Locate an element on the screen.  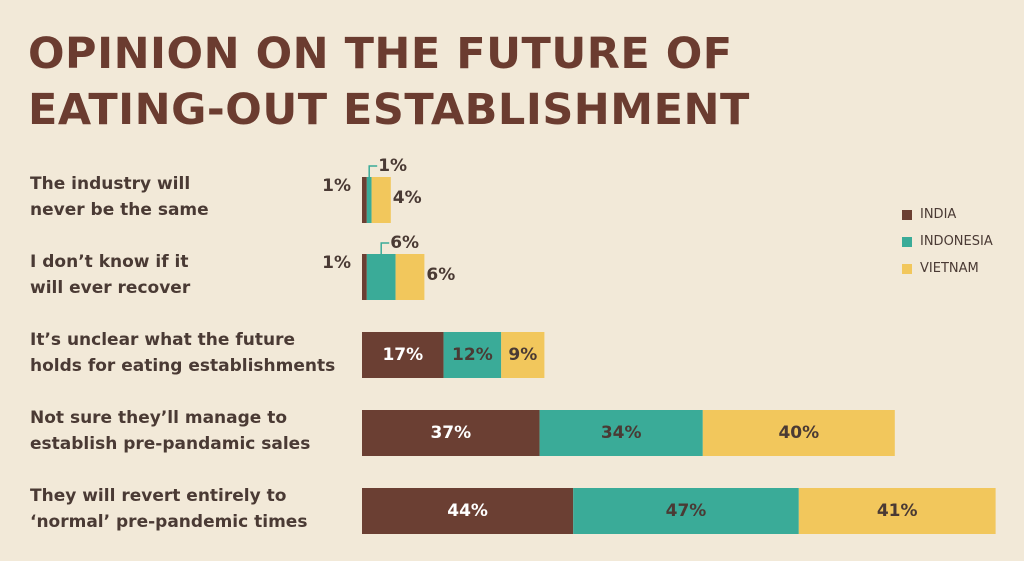
category-label-line-2: holds for eating establishments is located at coordinates (183, 366).